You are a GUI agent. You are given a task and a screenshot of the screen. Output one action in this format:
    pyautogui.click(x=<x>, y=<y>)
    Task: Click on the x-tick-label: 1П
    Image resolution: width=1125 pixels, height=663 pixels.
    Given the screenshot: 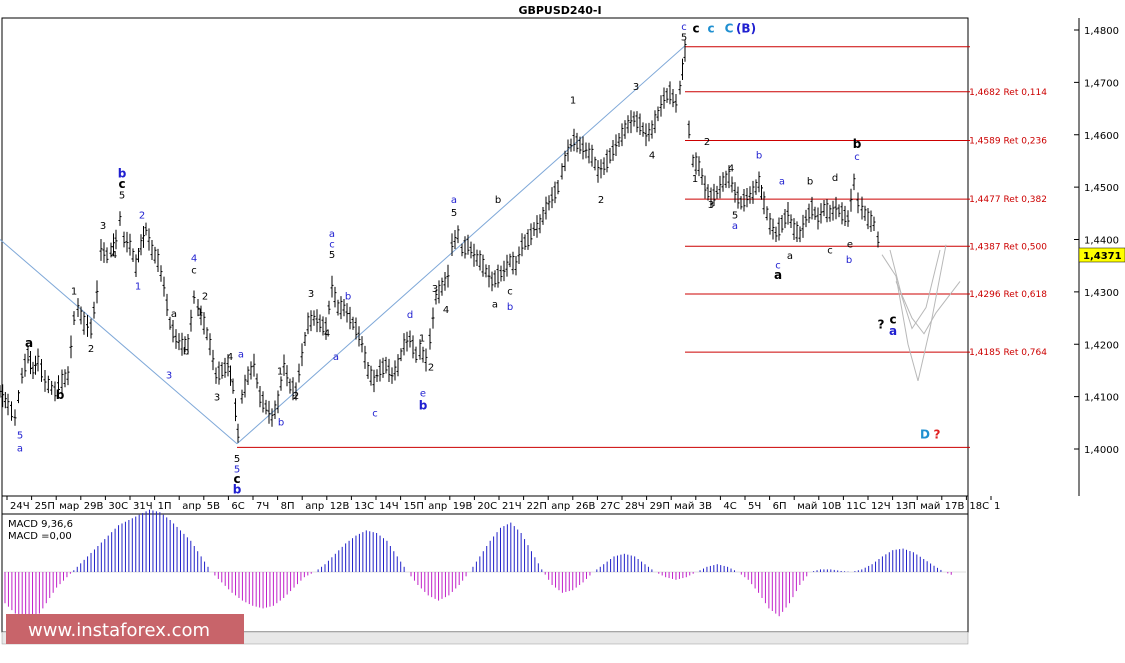 What is the action you would take?
    pyautogui.click(x=165, y=506)
    